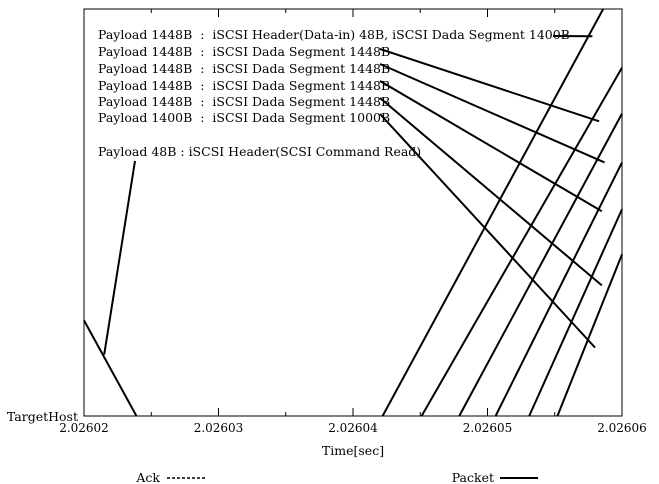 This screenshot has width=659, height=484. Describe the element at coordinates (244, 101) in the screenshot. I see `annotation-text-4: Payload 1448B : iSCSI Dada Segment 1448B` at that location.